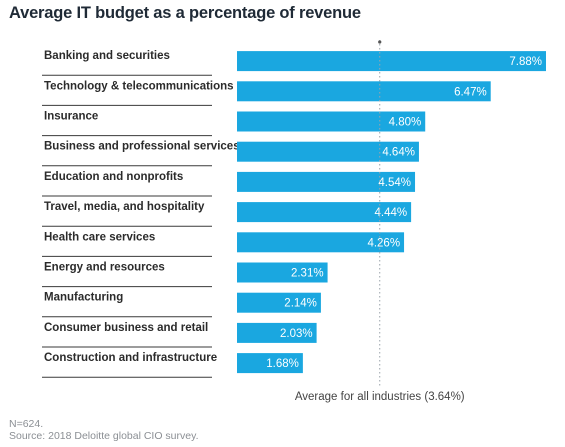 This screenshot has height=447, width=565. What do you see at coordinates (307, 274) in the screenshot?
I see `value-label: 2.31%` at bounding box center [307, 274].